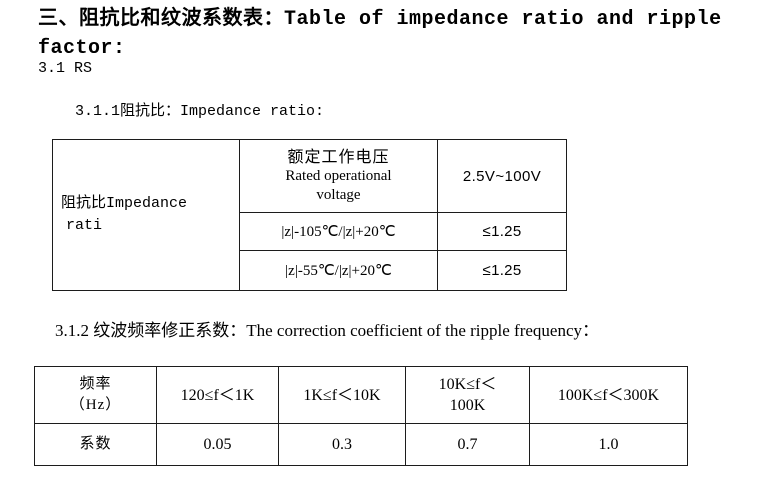 Image resolution: width=761 pixels, height=485 pixels. Describe the element at coordinates (502, 231) in the screenshot. I see `ratio-value-cell-1: ≤1.25` at that location.